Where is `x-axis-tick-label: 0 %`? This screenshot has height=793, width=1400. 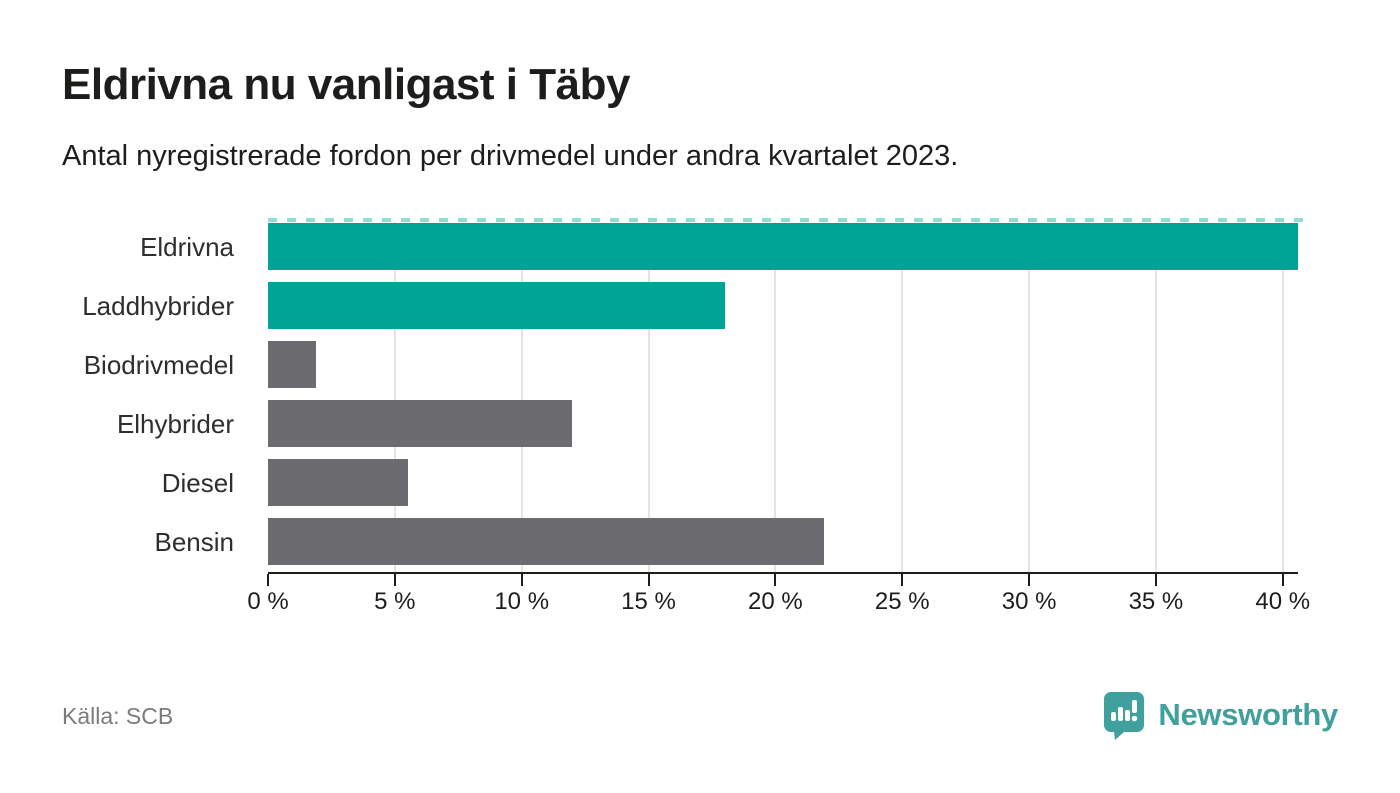 x-axis-tick-label: 0 % is located at coordinates (268, 601).